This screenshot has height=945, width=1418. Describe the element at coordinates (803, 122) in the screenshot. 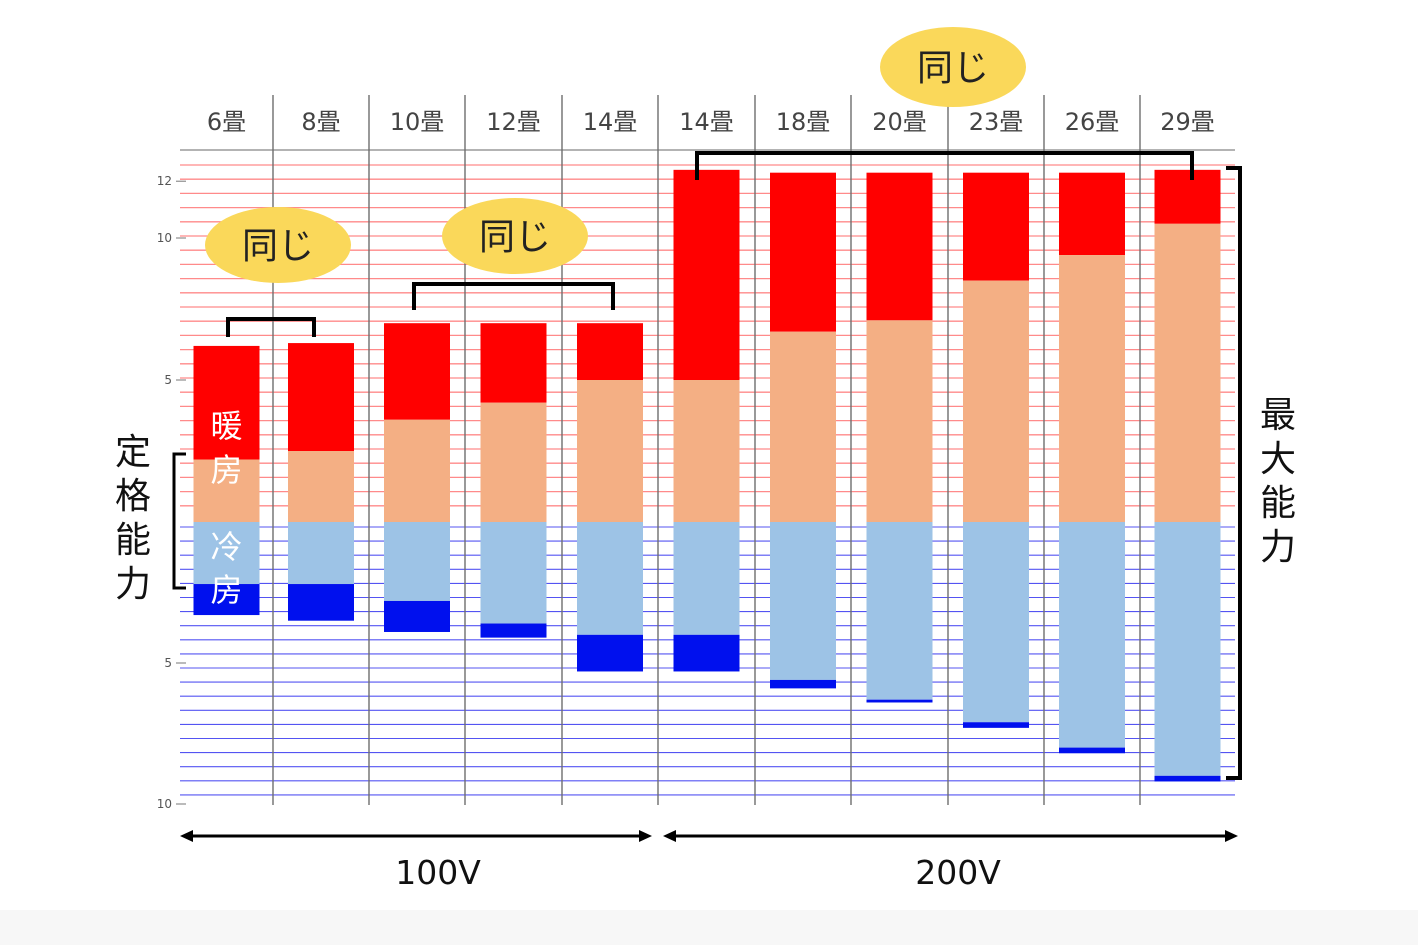

I see `category-label: 18畳` at that location.